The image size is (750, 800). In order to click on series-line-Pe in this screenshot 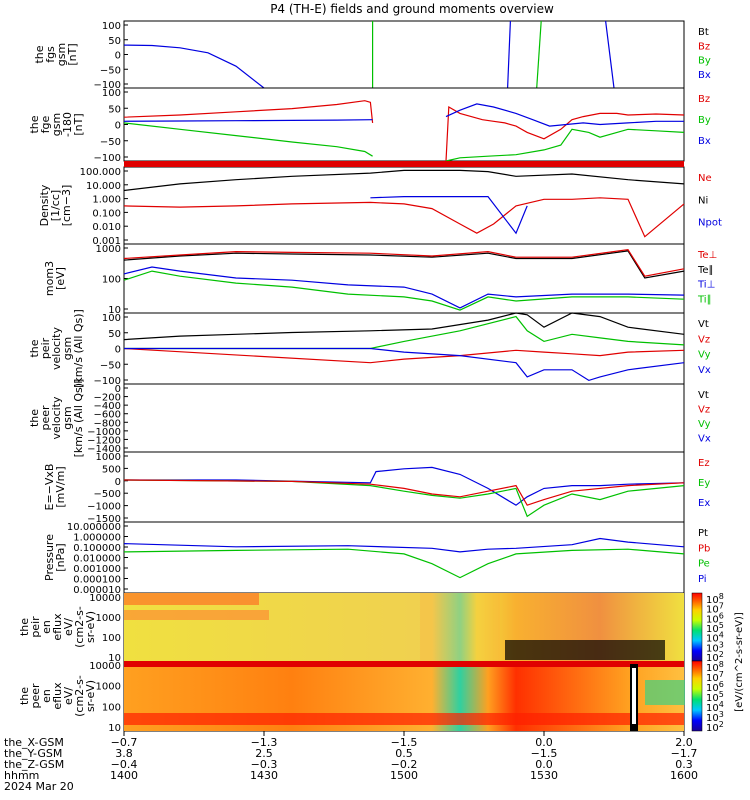, I will do `click(404, 563)`.